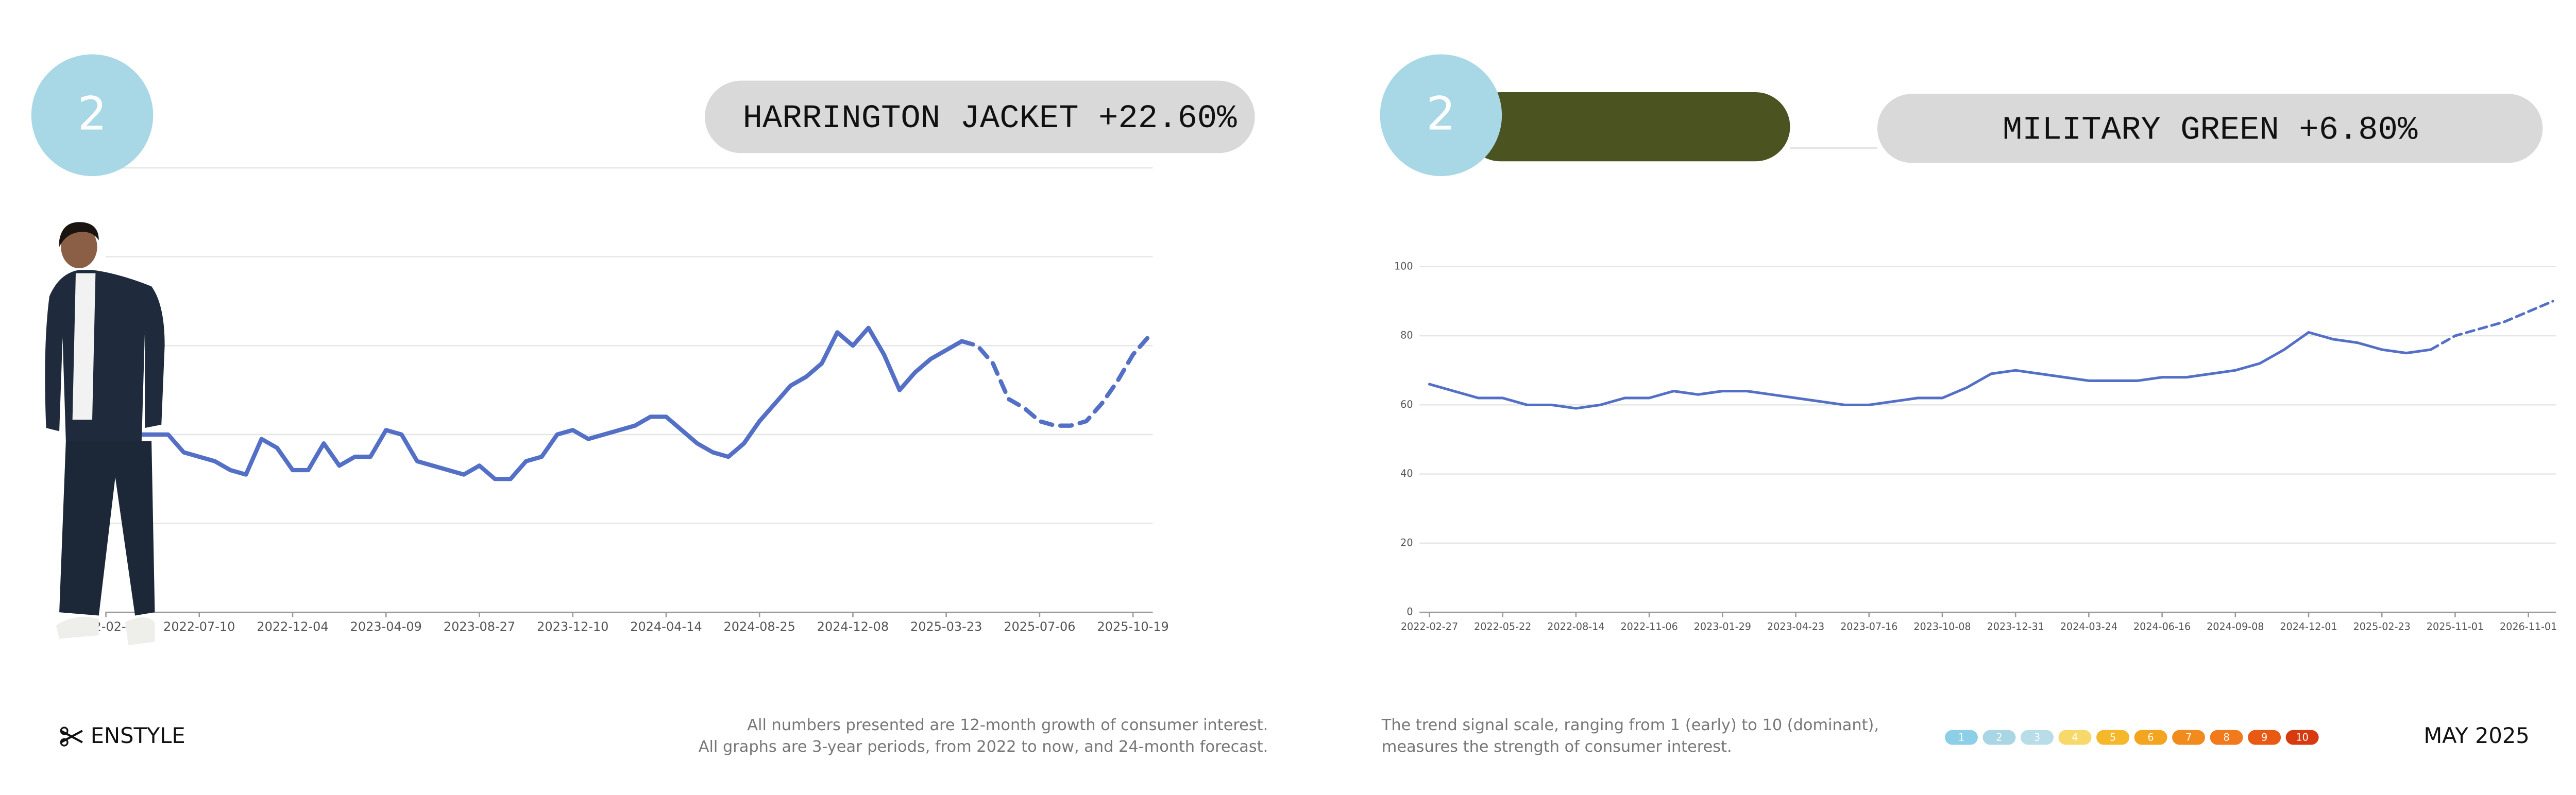 Image resolution: width=2576 pixels, height=795 pixels. Describe the element at coordinates (1627, 127) in the screenshot. I see `color-swatch` at that location.